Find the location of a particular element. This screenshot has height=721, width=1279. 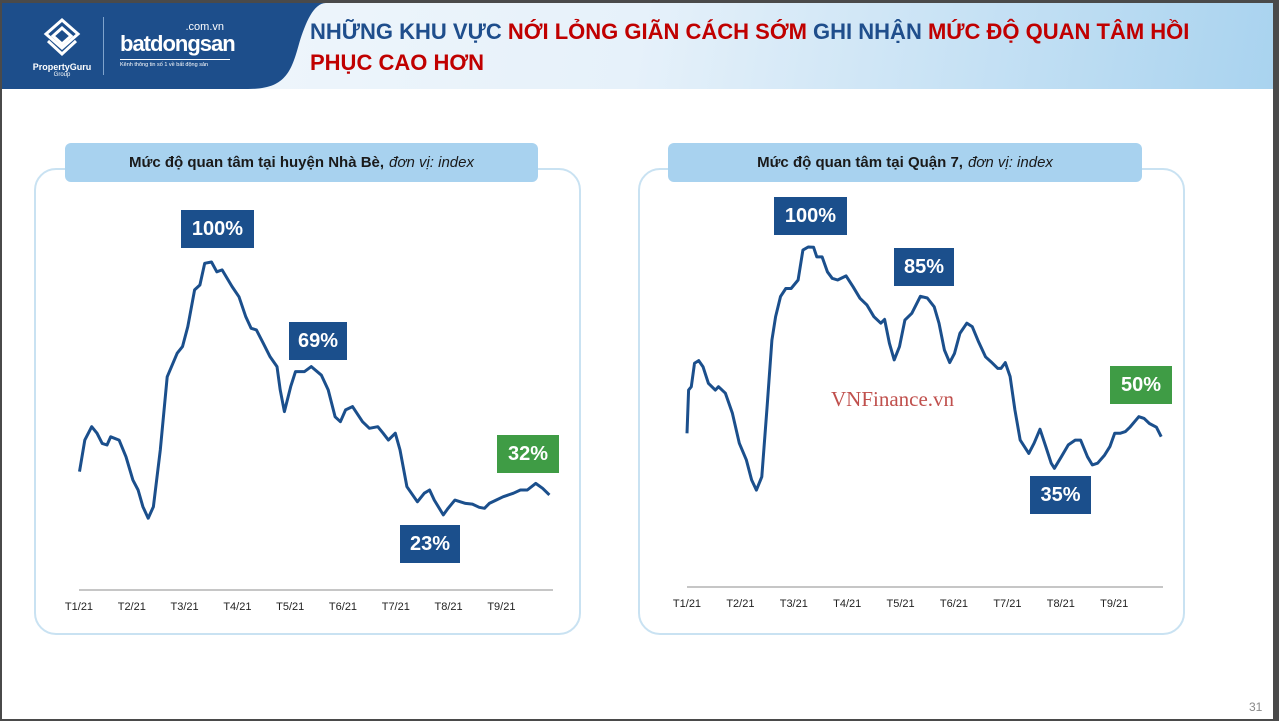

header-brand-band is located at coordinates (164, 46).